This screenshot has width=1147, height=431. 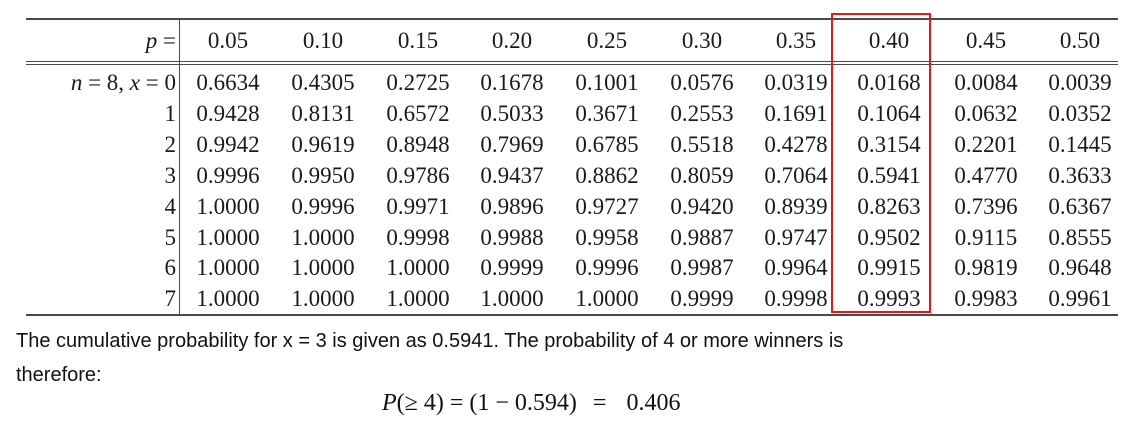 What do you see at coordinates (796, 113) in the screenshot?
I see `table-cell: 0.1691` at bounding box center [796, 113].